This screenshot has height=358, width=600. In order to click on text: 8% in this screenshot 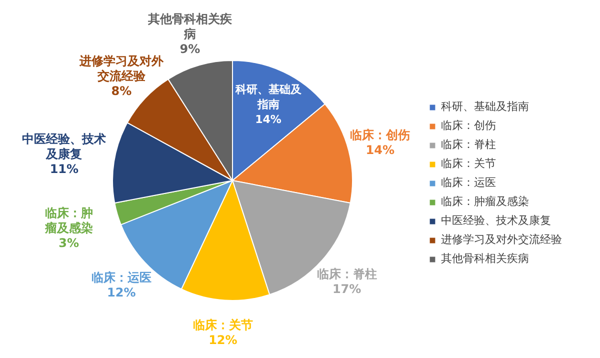, I will do `click(121, 91)`.